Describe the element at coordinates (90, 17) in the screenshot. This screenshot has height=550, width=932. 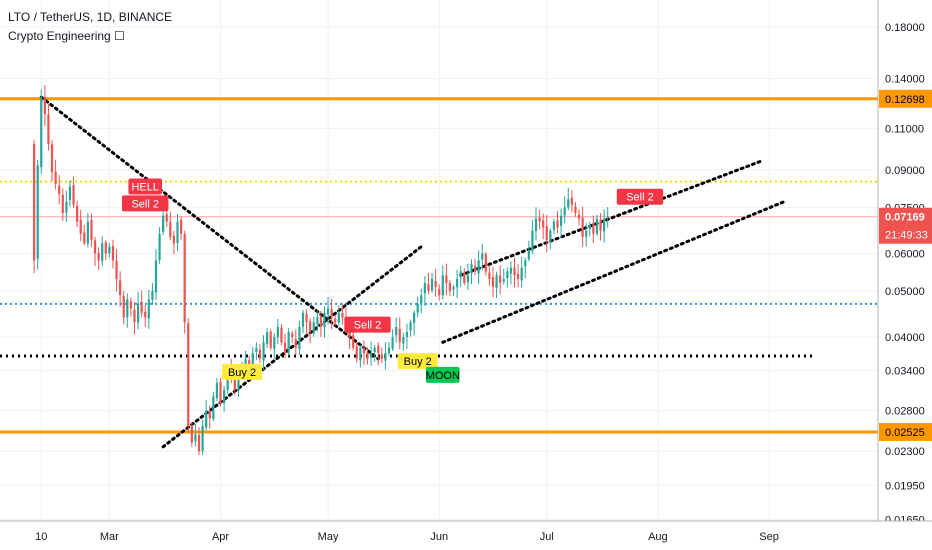
I see `symbol-title: LTO / TetherUS, 1D, BINANCE` at that location.